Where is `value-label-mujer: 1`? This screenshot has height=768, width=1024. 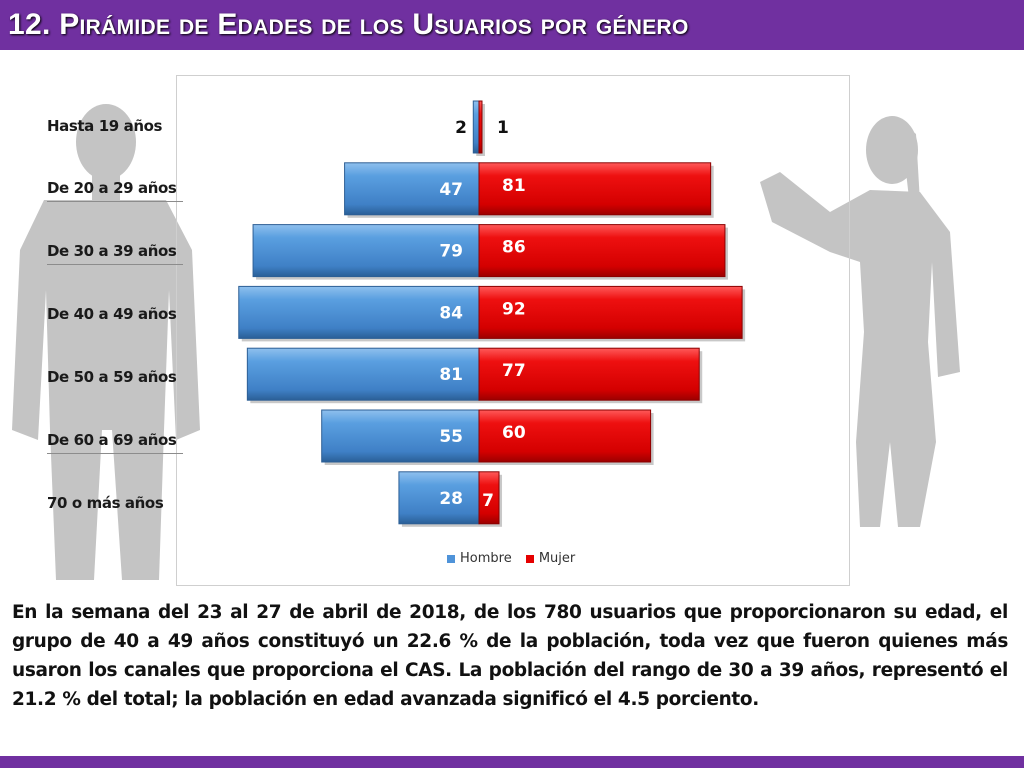
value-label-mujer: 1 is located at coordinates (503, 128).